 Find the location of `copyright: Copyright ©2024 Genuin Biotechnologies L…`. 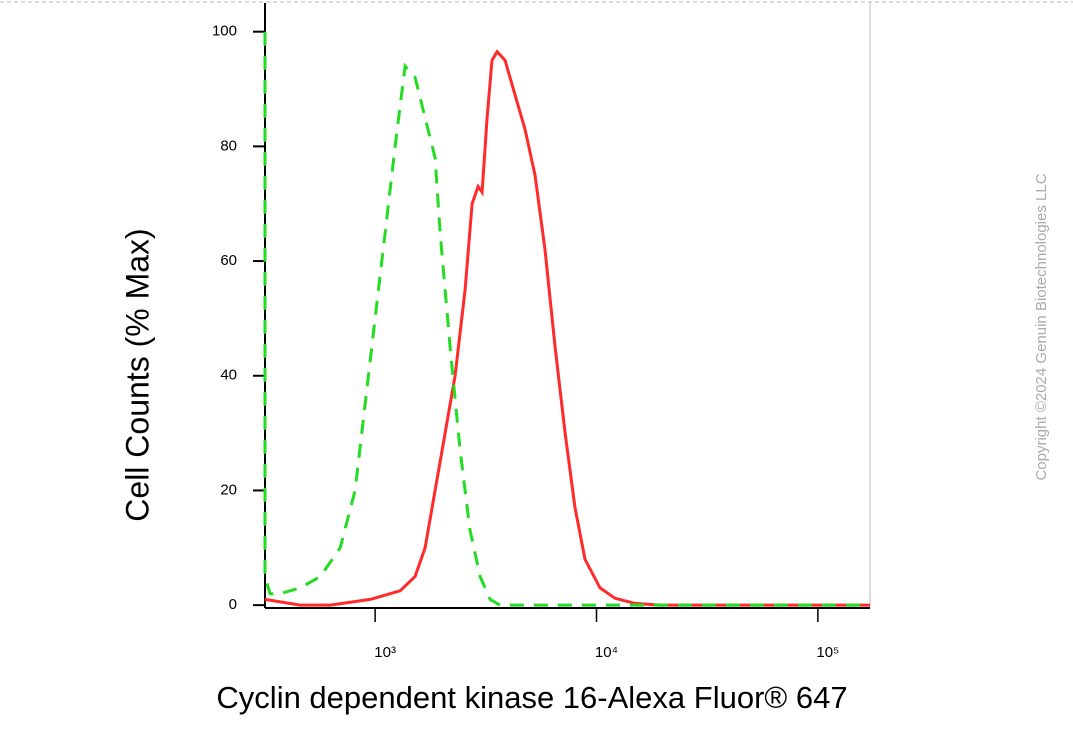

copyright: Copyright ©2024 Genuin Biotechnologies L… is located at coordinates (1041, 326).